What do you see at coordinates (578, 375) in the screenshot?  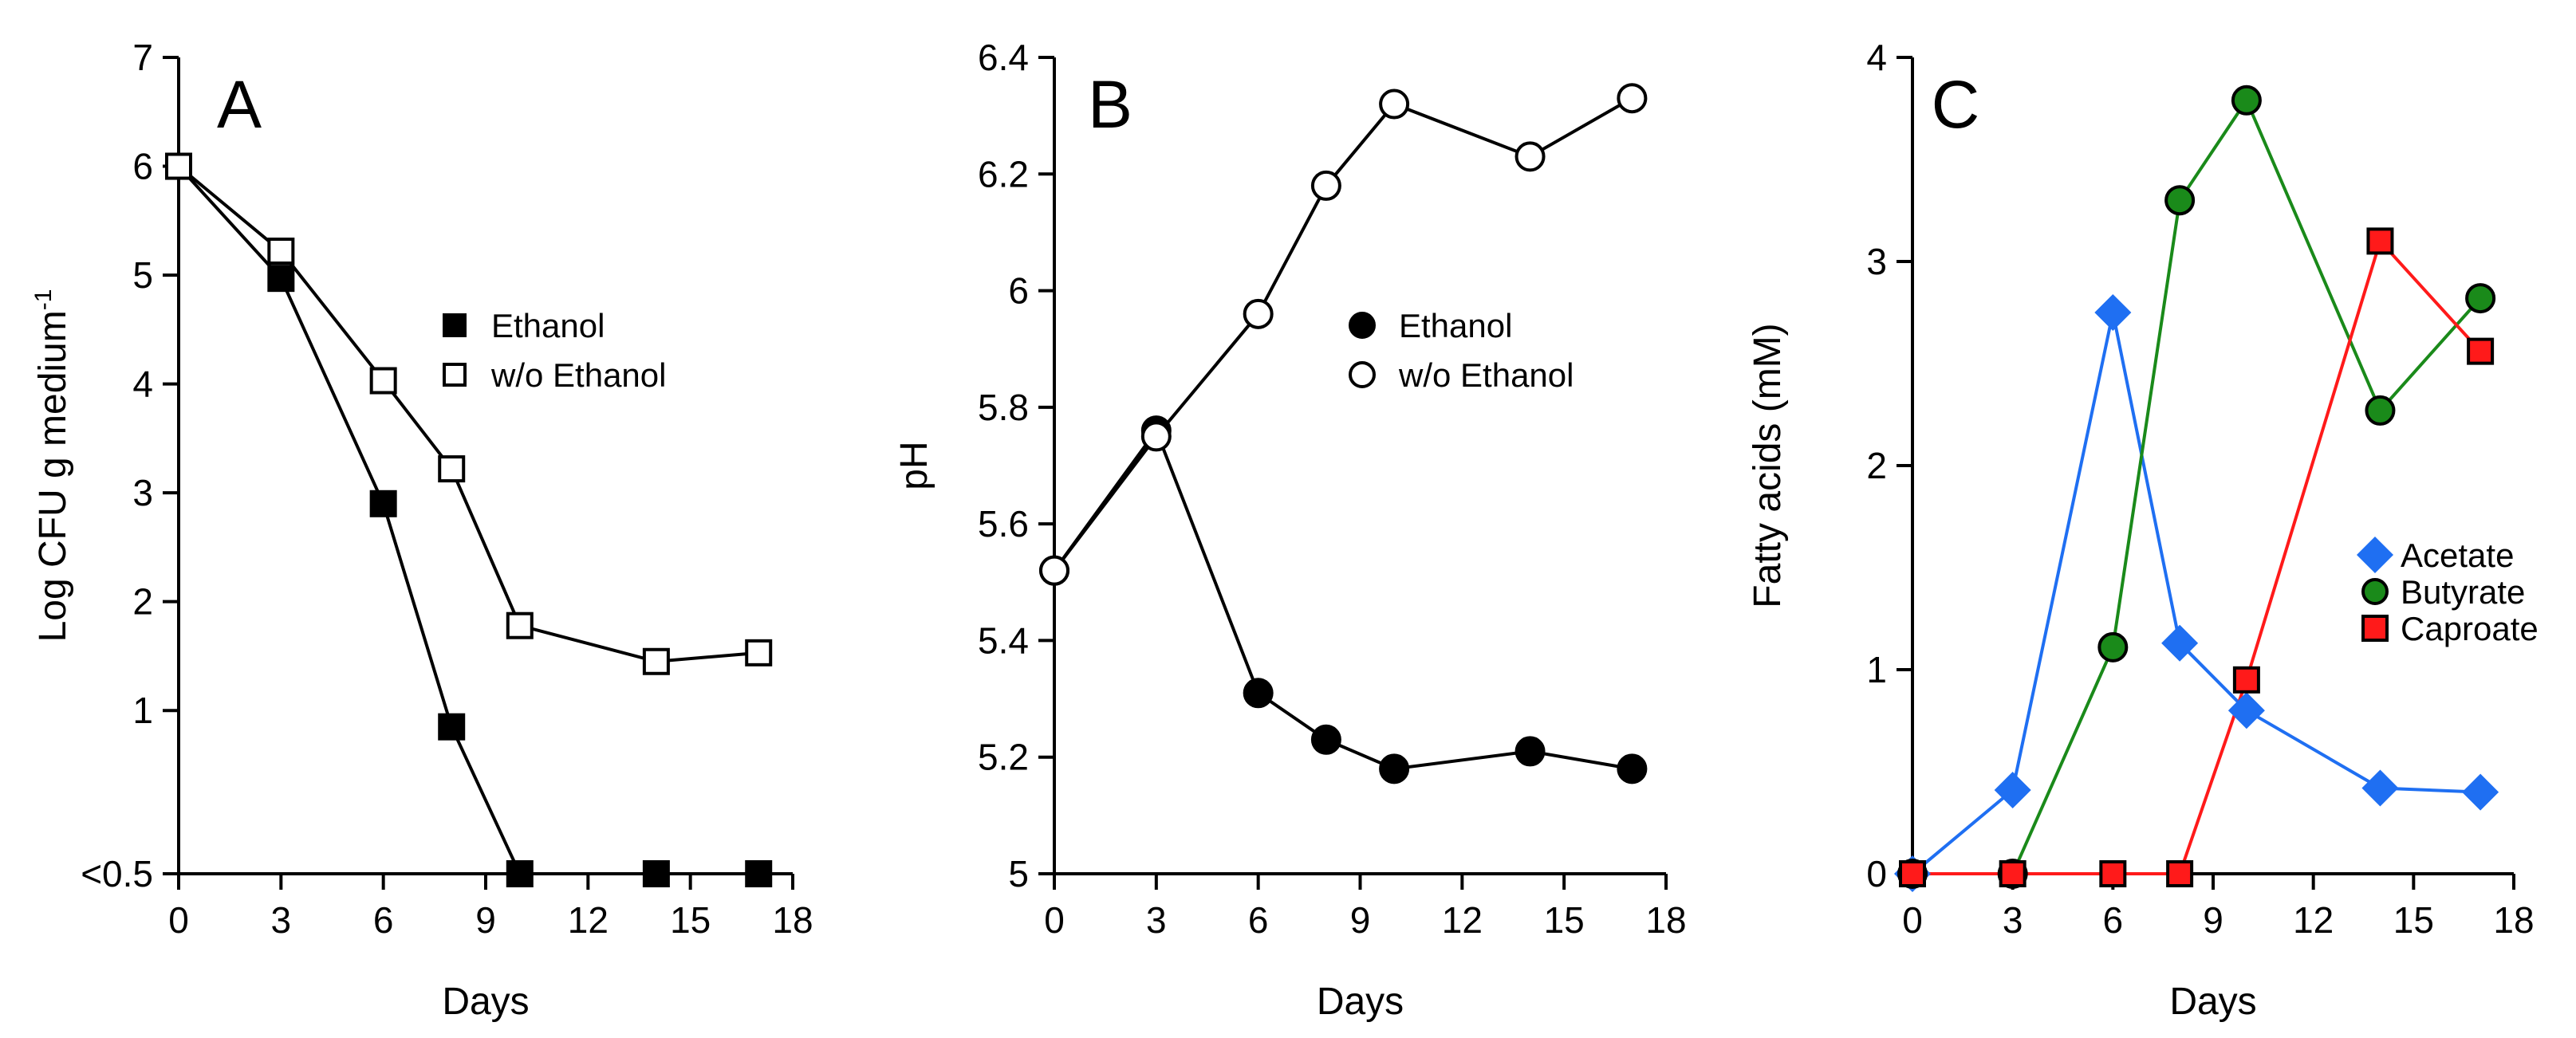 I see `legend-label-w-o-ethanol: w/o Ethanol` at bounding box center [578, 375].